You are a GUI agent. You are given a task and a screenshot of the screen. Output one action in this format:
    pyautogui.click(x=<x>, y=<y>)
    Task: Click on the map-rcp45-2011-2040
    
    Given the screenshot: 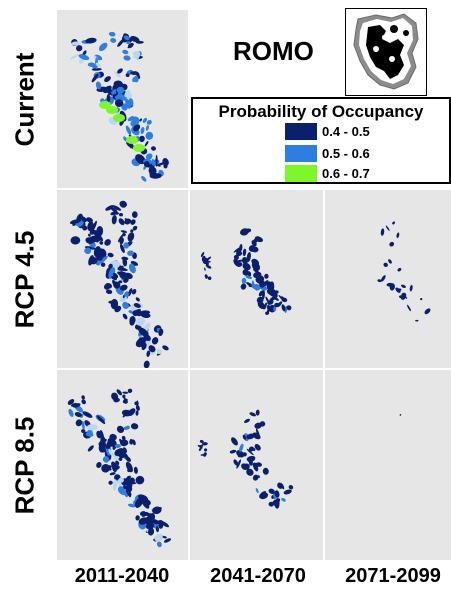 What is the action you would take?
    pyautogui.click(x=122, y=279)
    